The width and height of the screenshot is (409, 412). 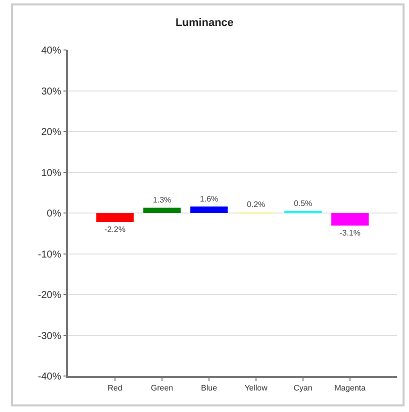 I want to click on chart-title: Luminance, so click(x=204, y=23).